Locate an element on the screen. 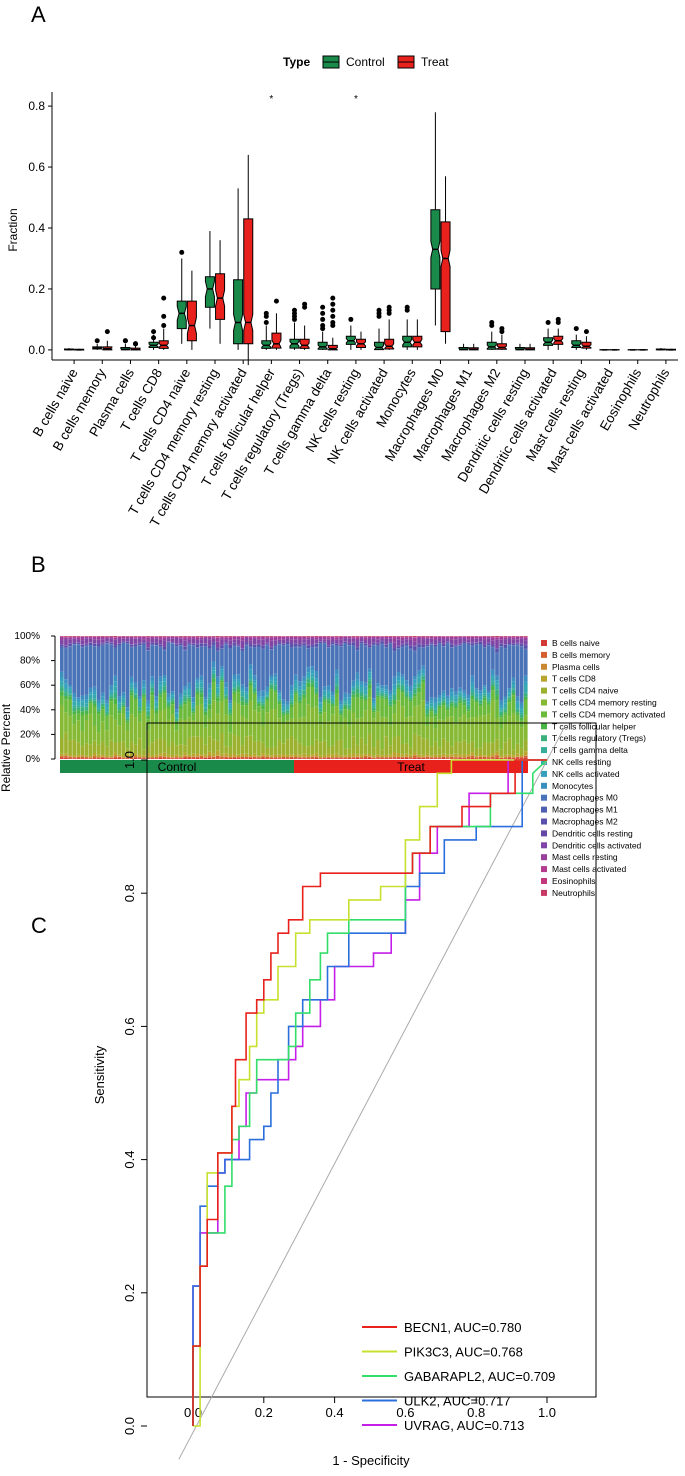  box-control is located at coordinates (209, 292).